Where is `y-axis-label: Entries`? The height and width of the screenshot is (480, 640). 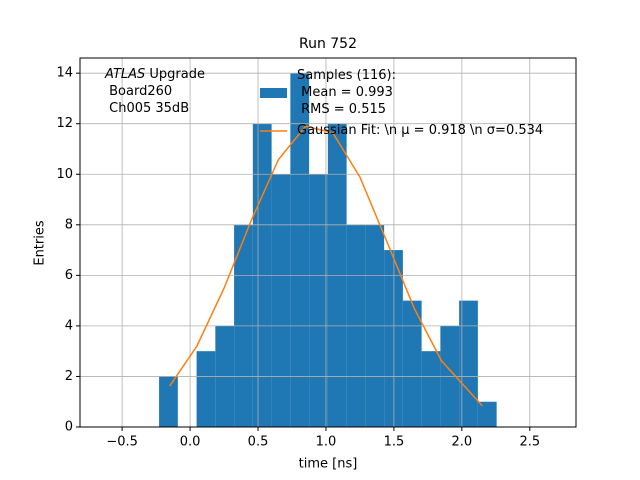 y-axis-label: Entries is located at coordinates (40, 243).